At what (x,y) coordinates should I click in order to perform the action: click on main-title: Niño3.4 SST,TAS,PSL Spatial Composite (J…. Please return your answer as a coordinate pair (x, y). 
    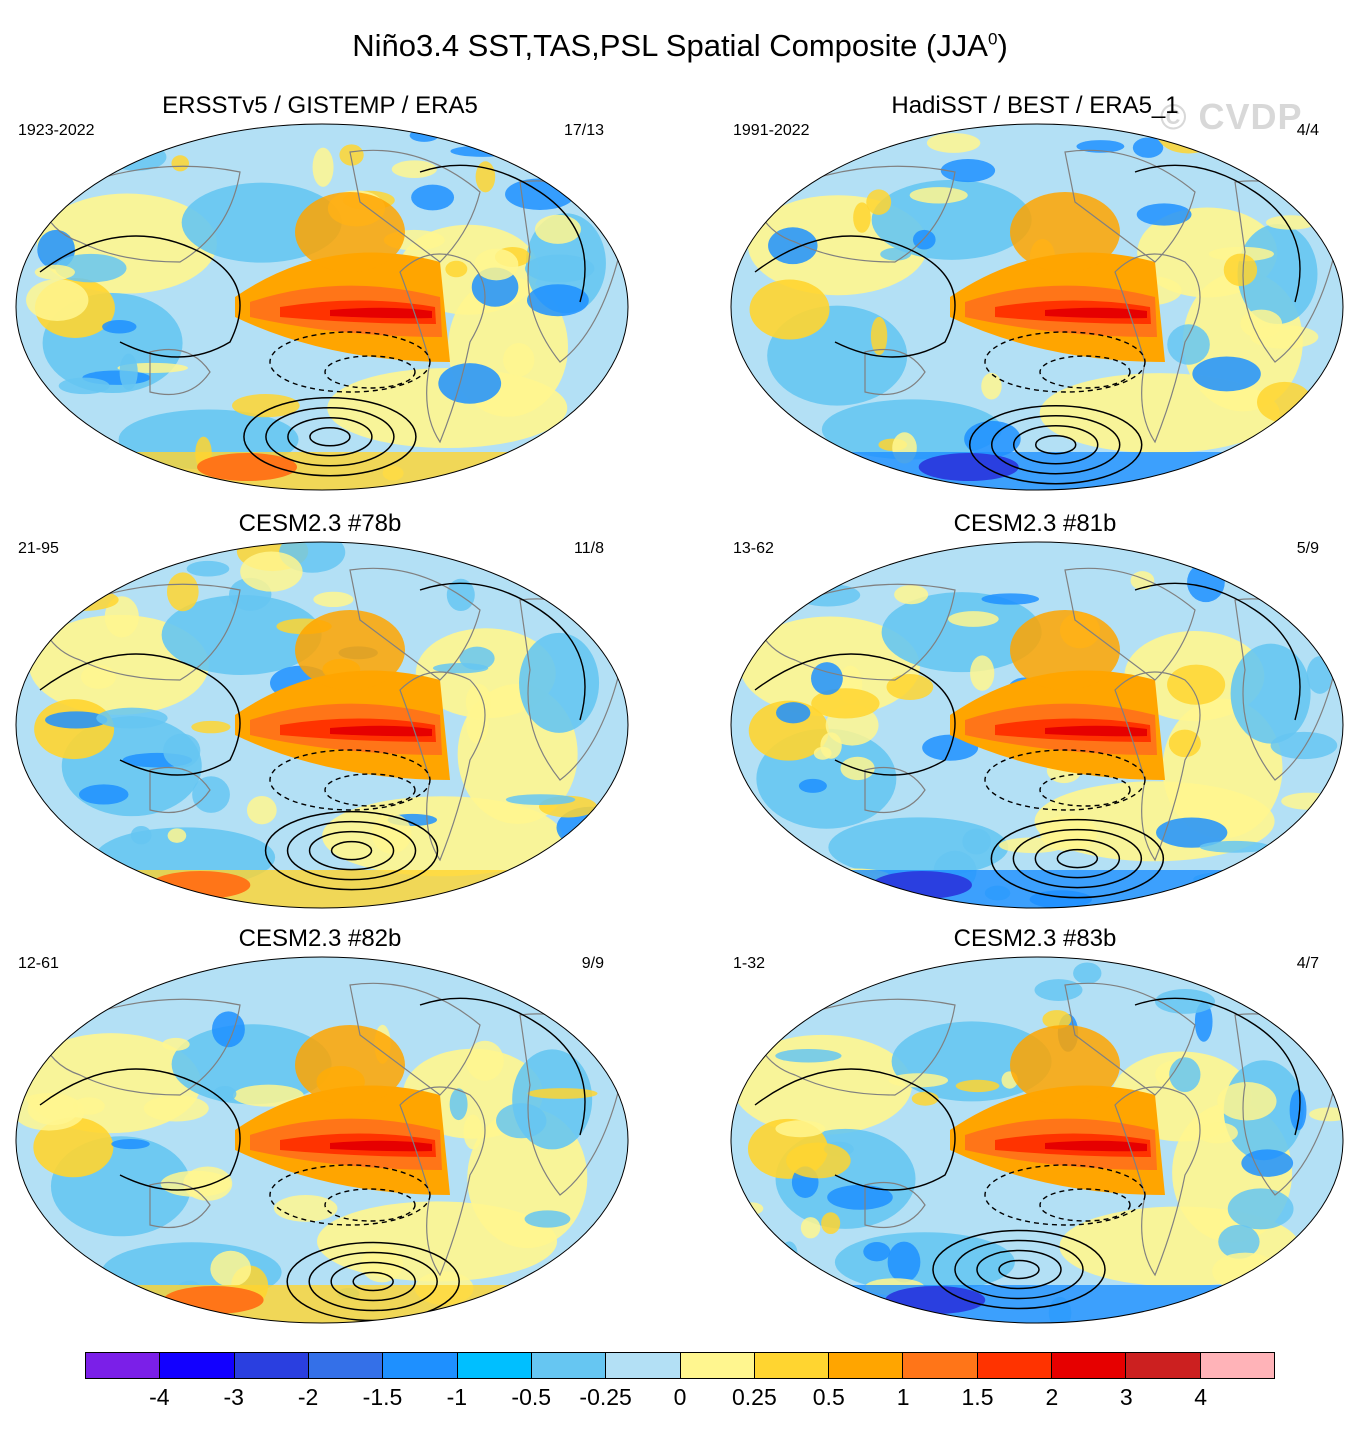
    Looking at the image, I should click on (680, 46).